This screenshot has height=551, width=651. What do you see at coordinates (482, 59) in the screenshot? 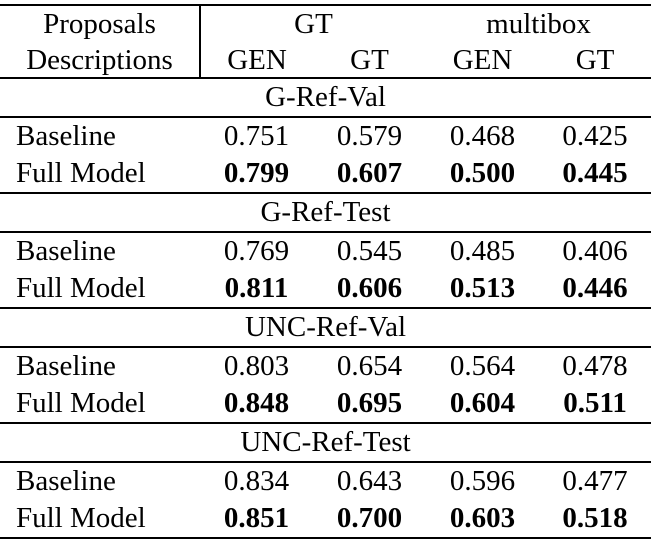
I see `header-multibox-gen: GEN` at bounding box center [482, 59].